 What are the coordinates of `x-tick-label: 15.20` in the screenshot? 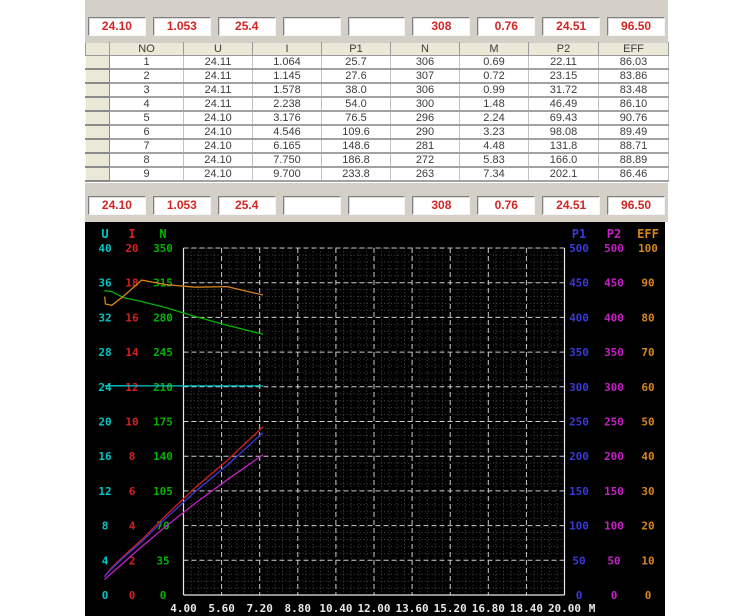 It's located at (450, 608).